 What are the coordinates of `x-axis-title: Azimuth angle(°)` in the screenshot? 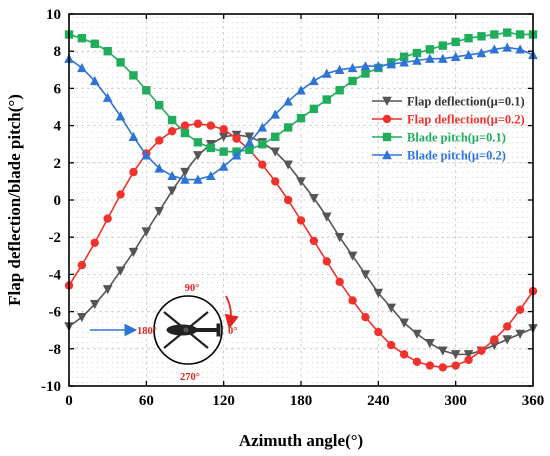 It's located at (301, 440).